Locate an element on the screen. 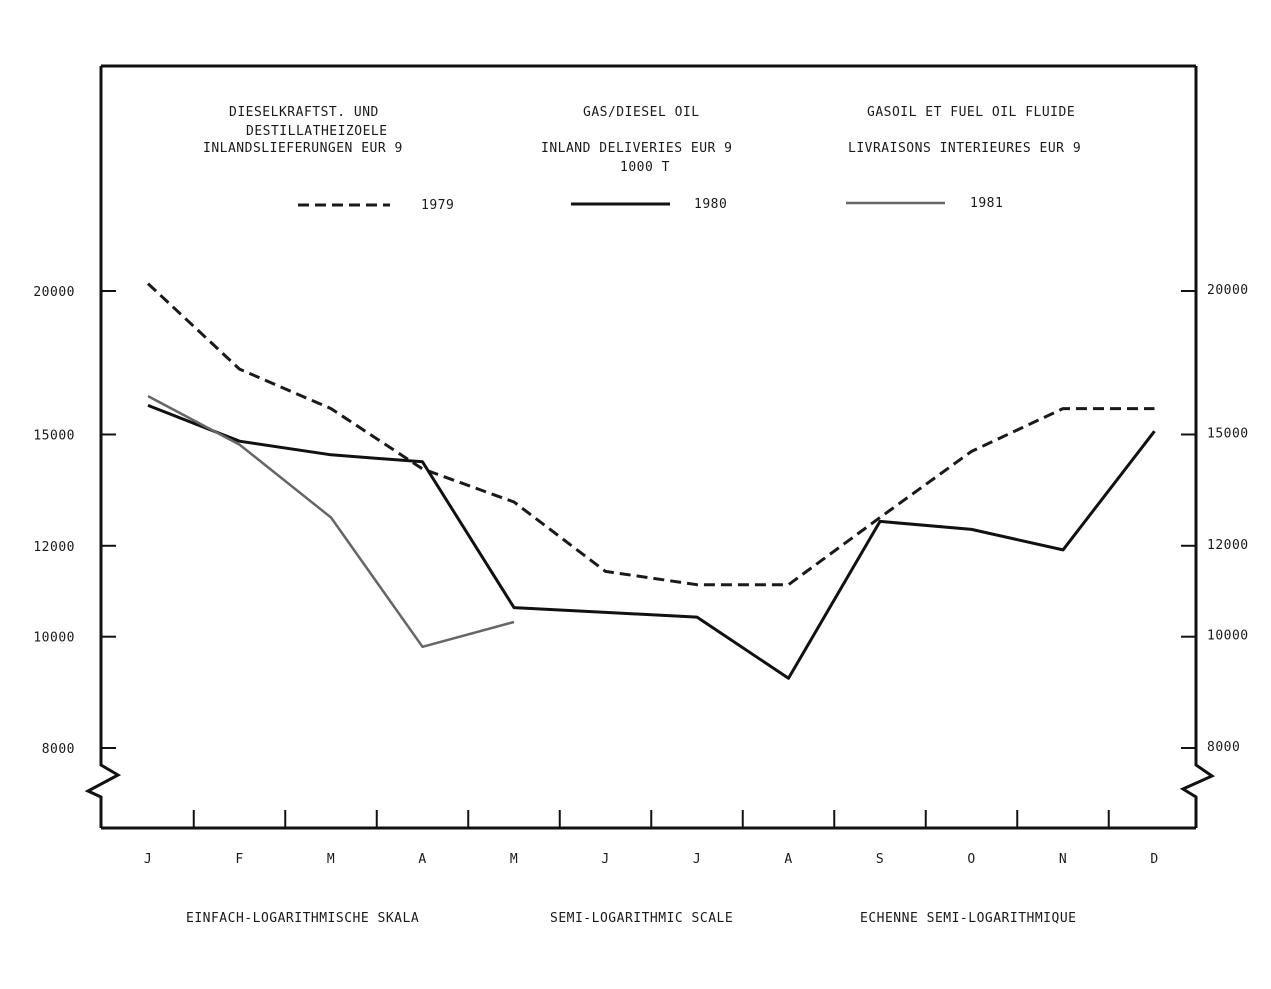 The height and width of the screenshot is (989, 1271). series-line-1981 is located at coordinates (331, 521).